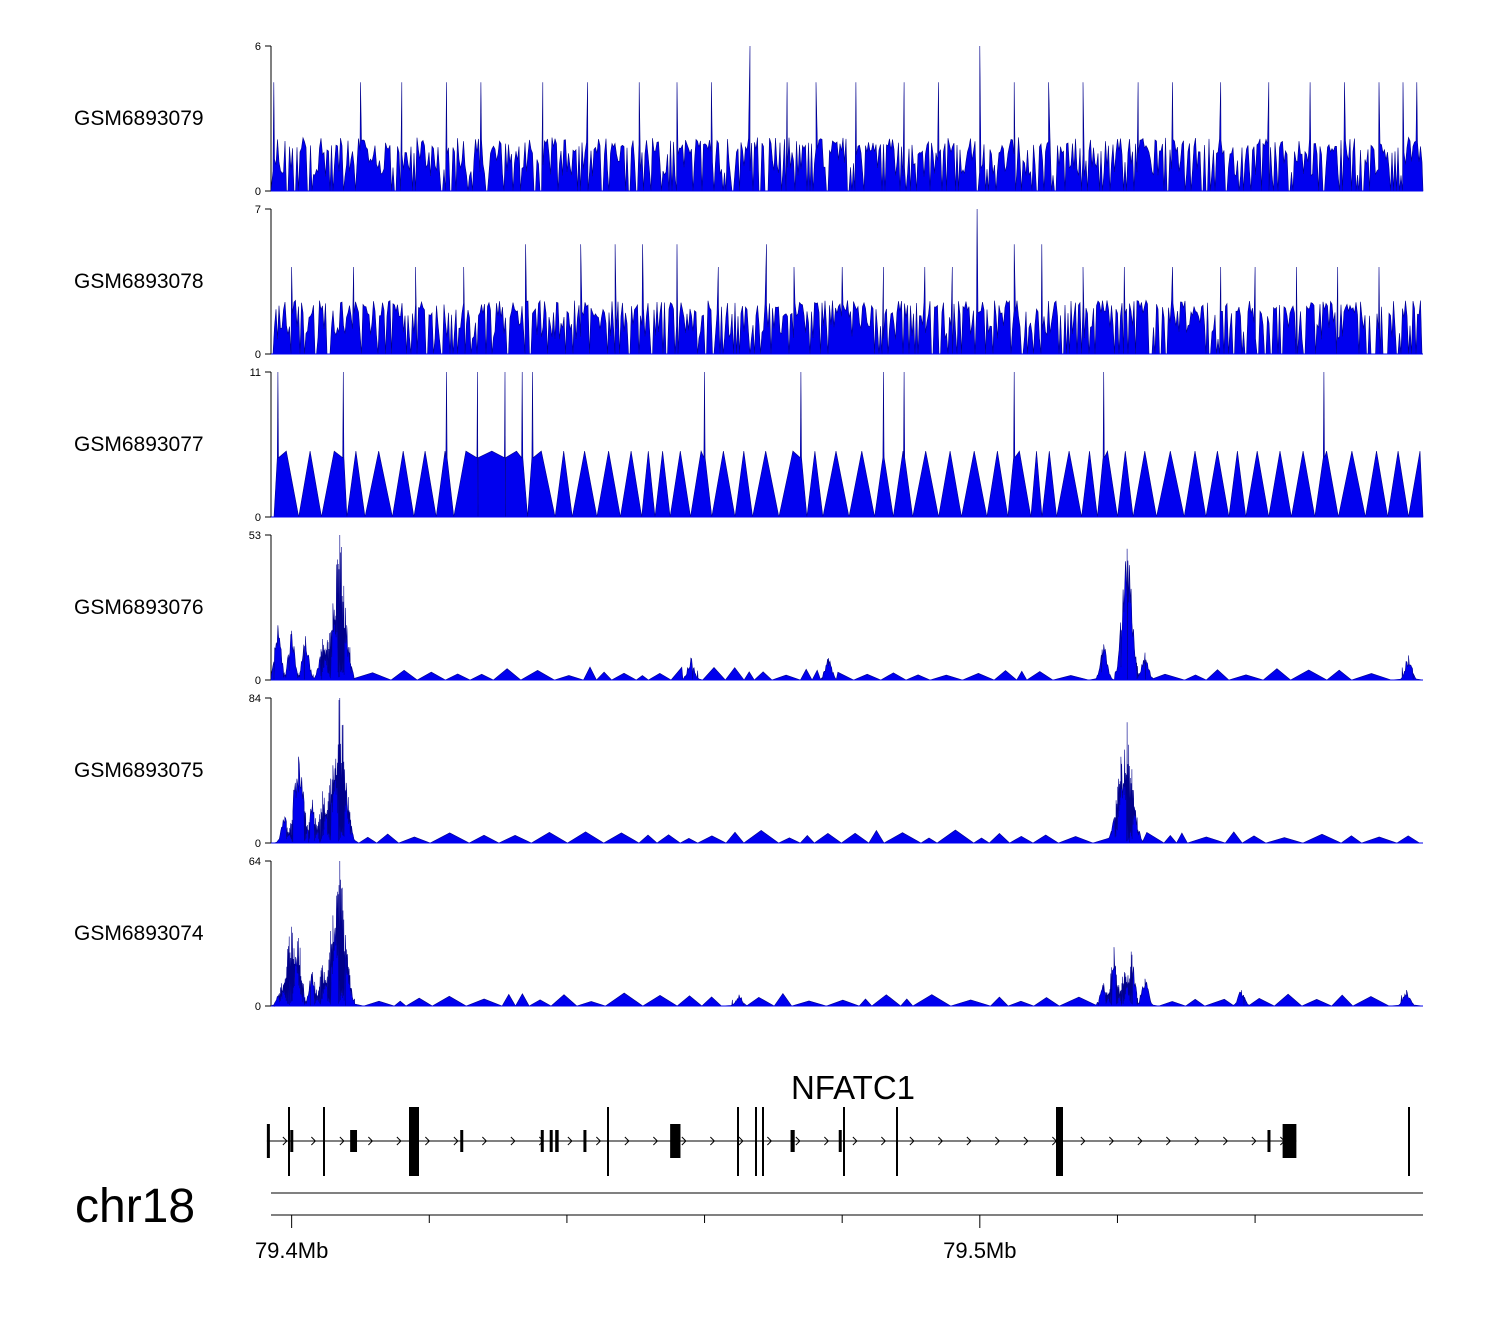  What do you see at coordinates (258, 47) in the screenshot?
I see `track-ymax-label: 6` at bounding box center [258, 47].